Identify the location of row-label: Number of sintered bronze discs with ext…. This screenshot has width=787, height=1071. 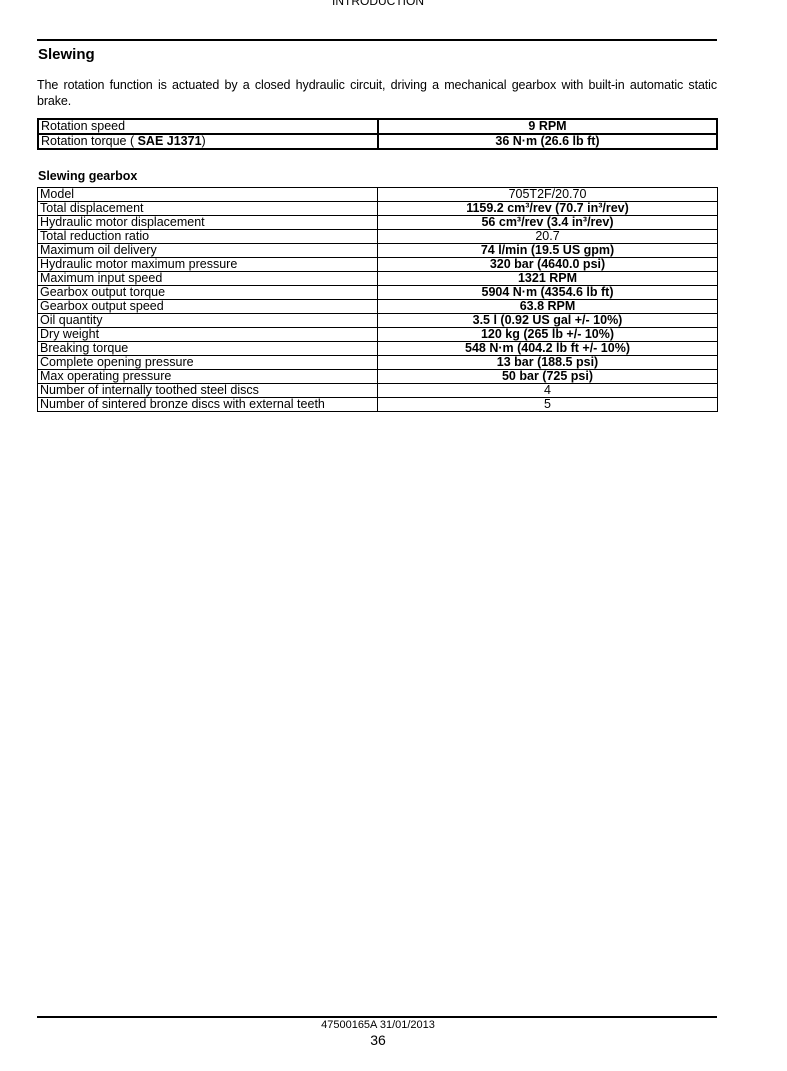
(207, 404).